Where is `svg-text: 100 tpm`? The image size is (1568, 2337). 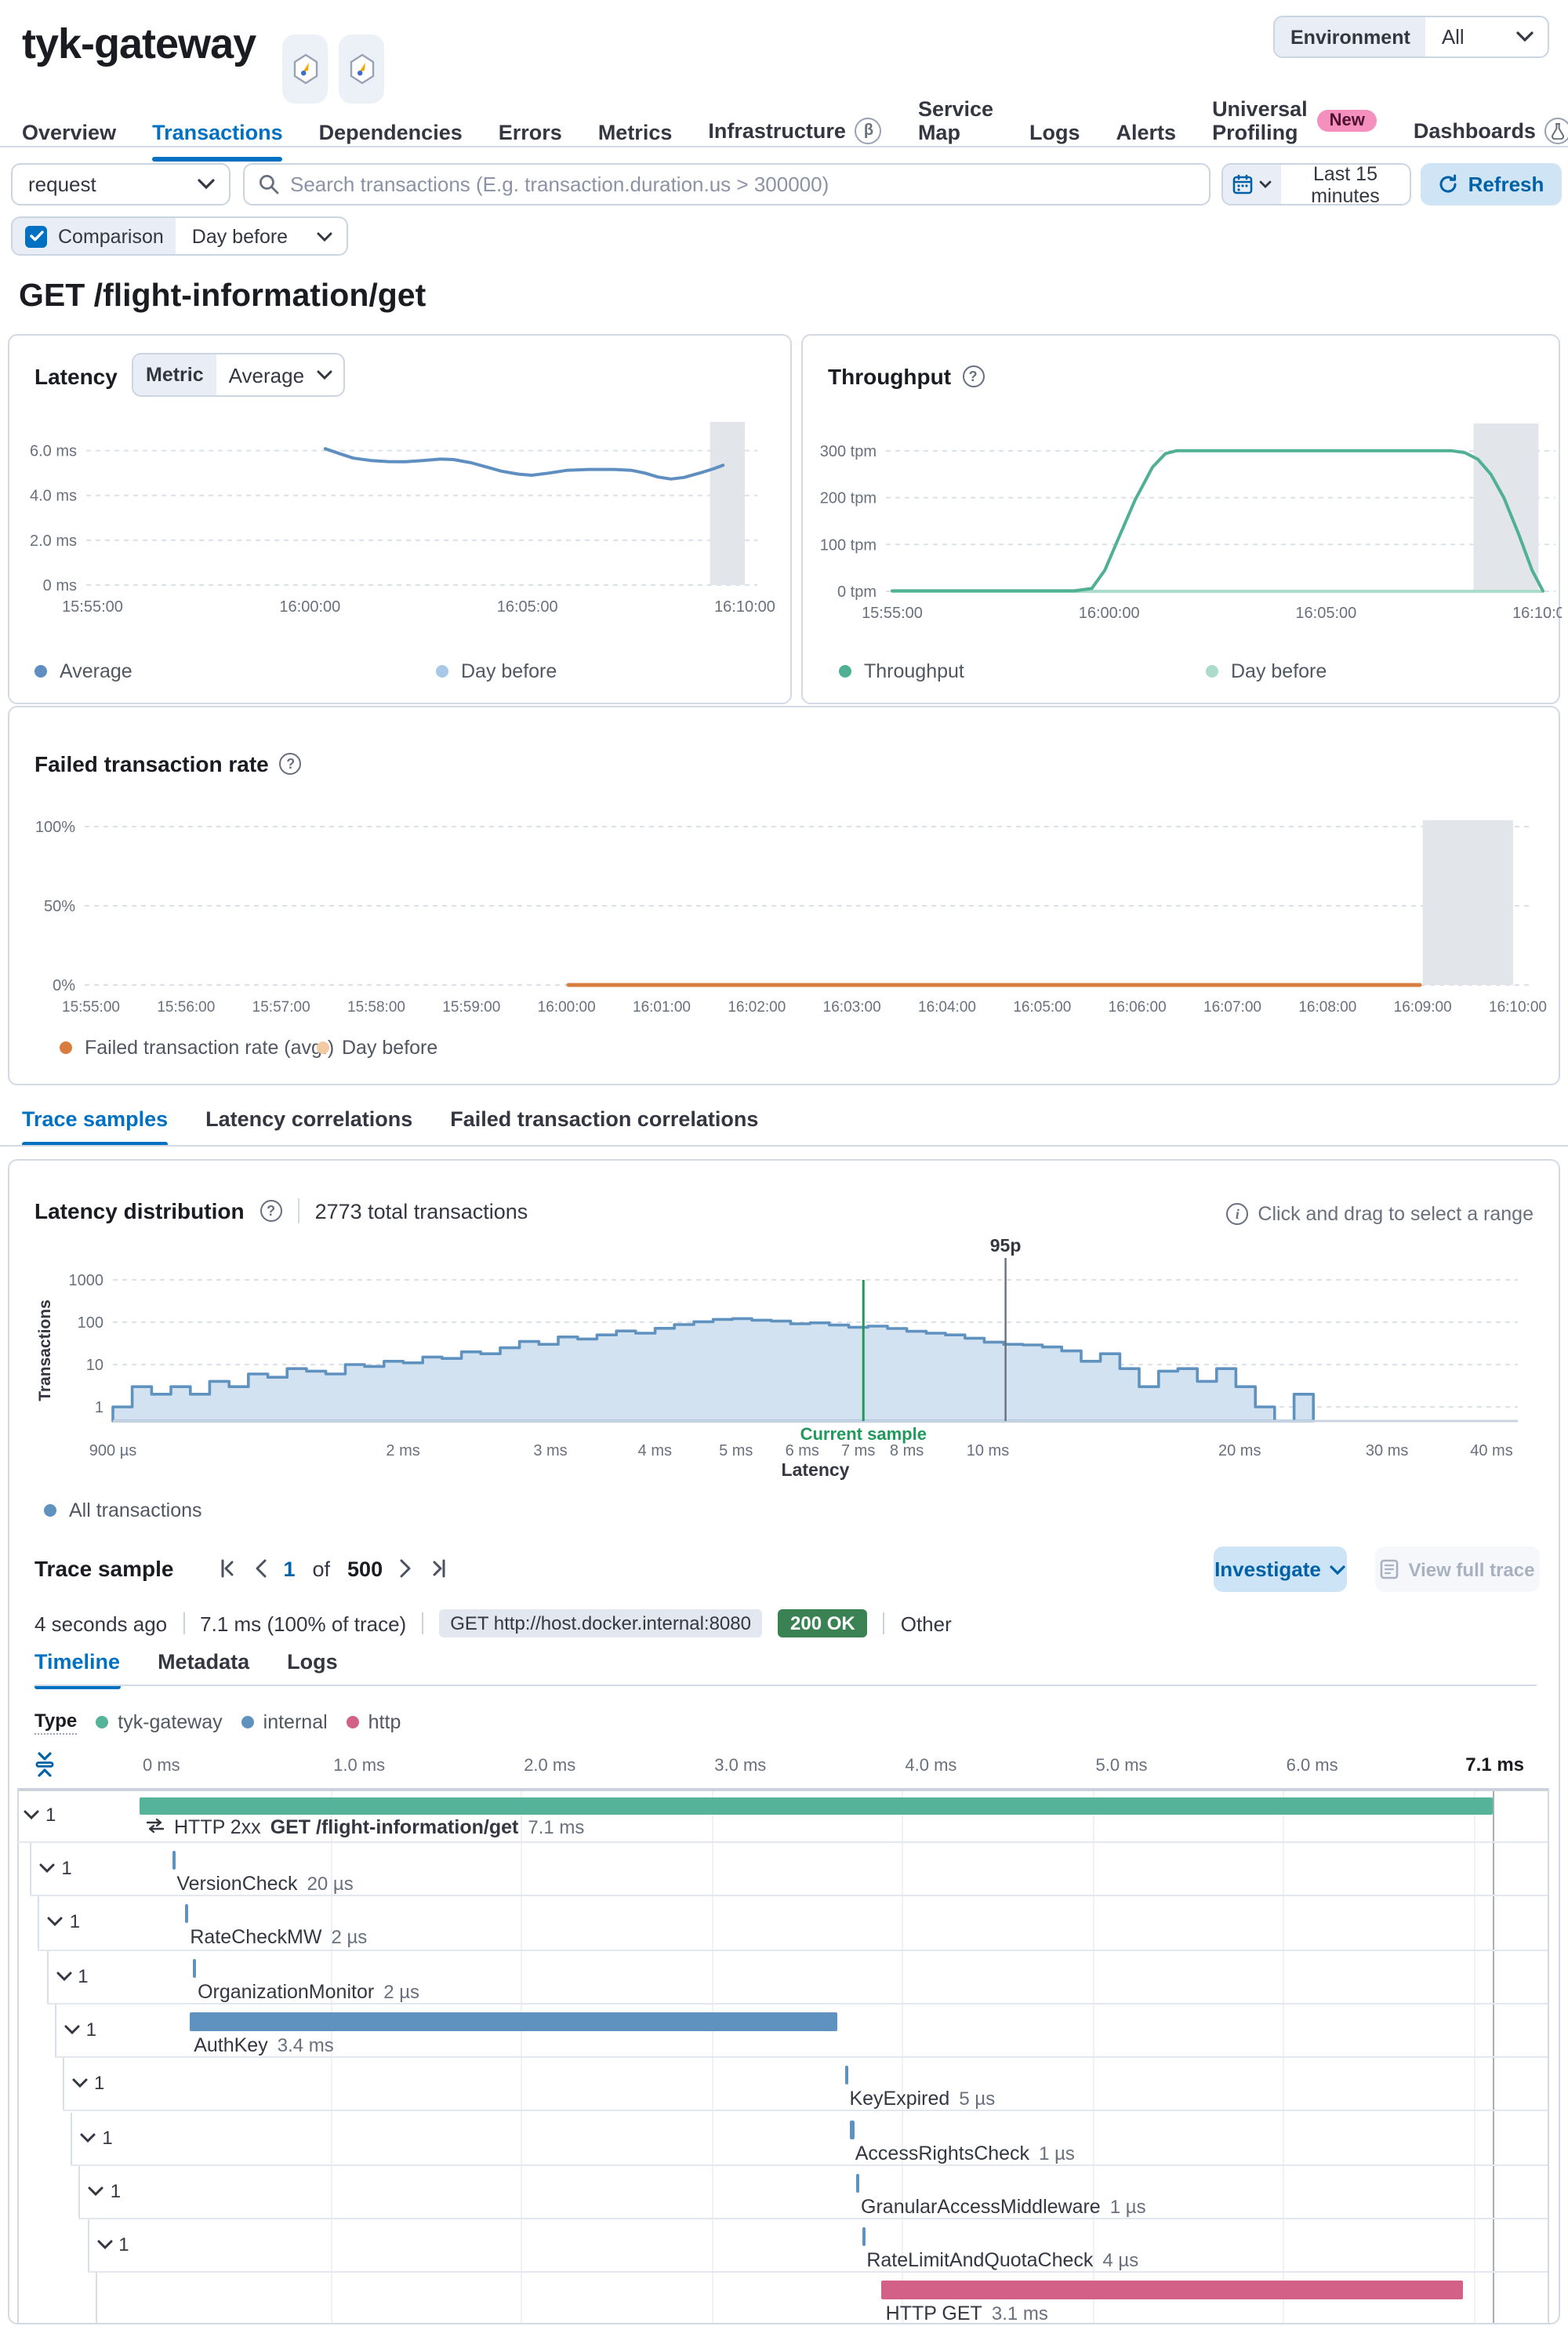
svg-text: 100 tpm is located at coordinates (848, 545).